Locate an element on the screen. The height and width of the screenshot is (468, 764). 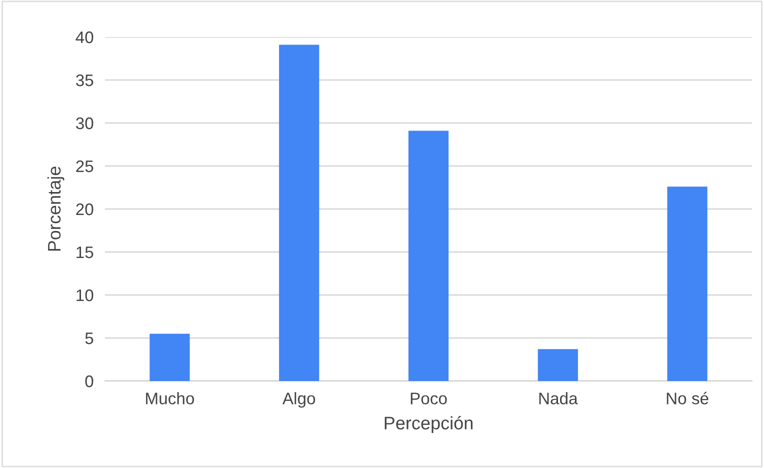
y-axis-title: Porcentaje is located at coordinates (55, 208).